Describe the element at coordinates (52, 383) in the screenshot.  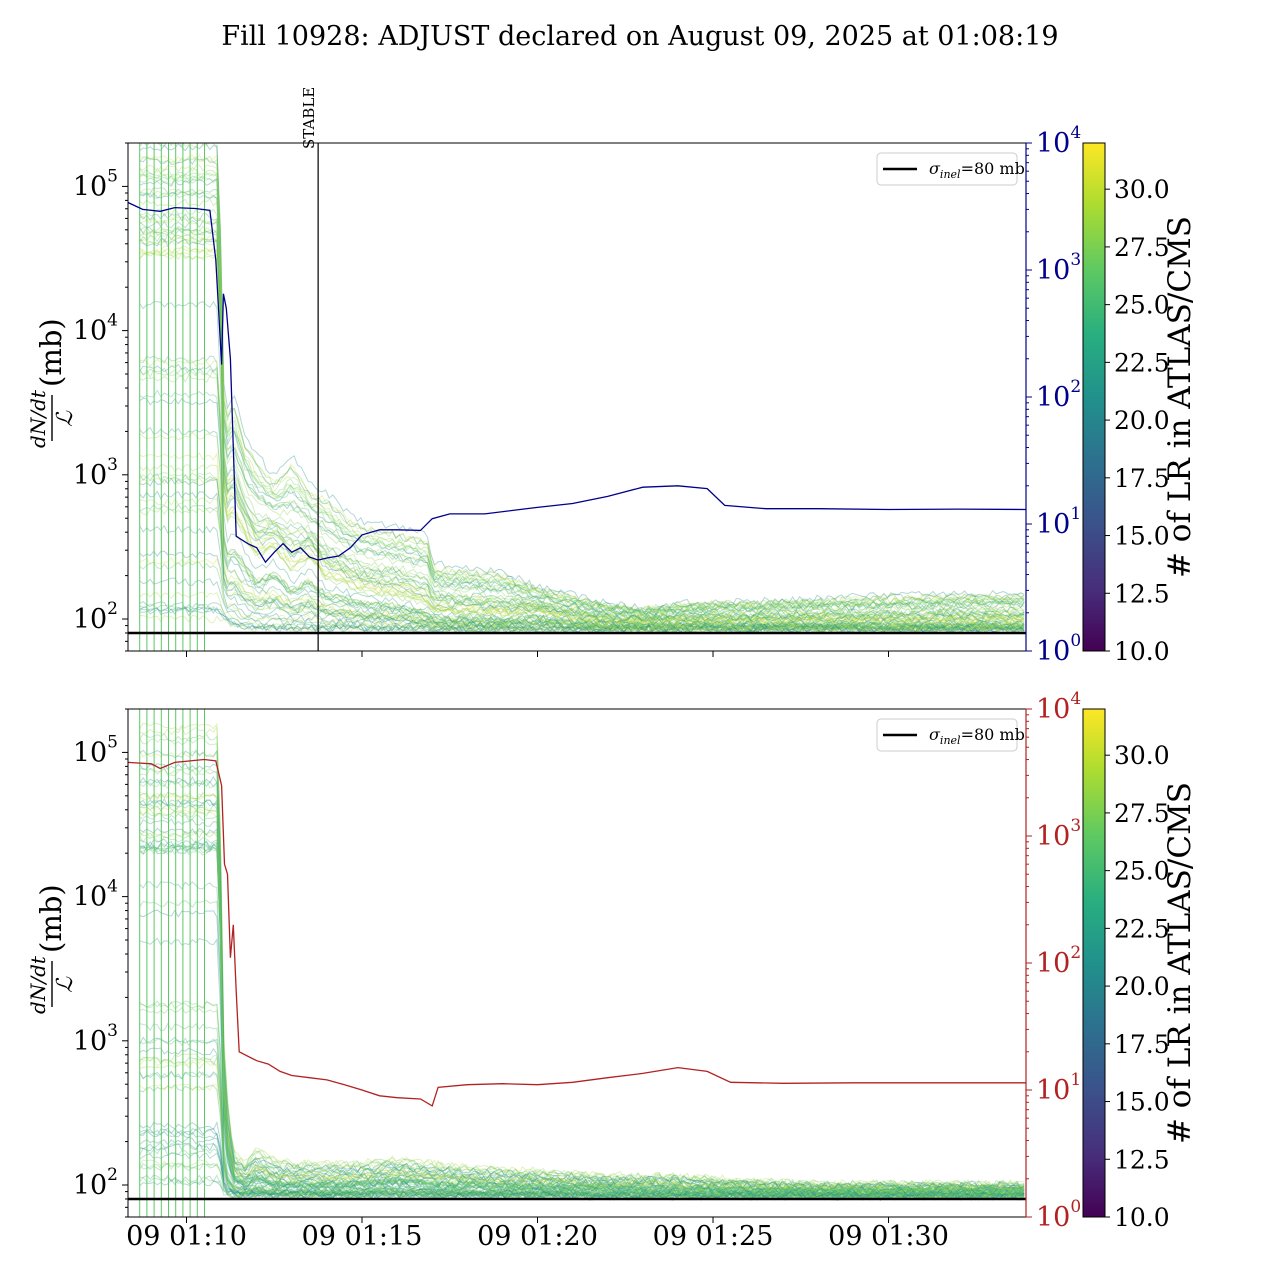
I see `y-axis-label: dN/dt ℒ (mb)` at that location.